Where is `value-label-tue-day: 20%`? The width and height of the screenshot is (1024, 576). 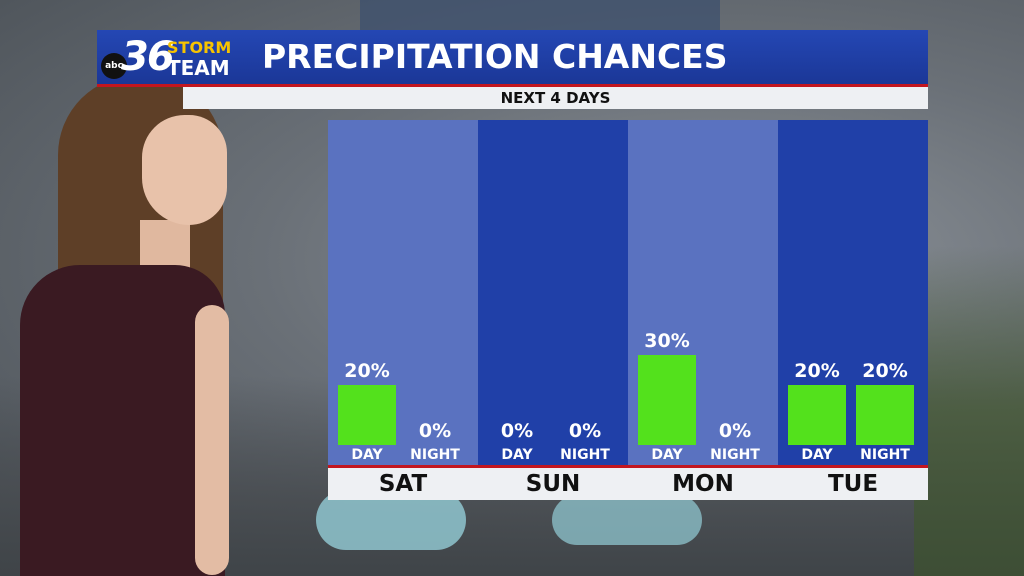
value-label-tue-day: 20% is located at coordinates (817, 371).